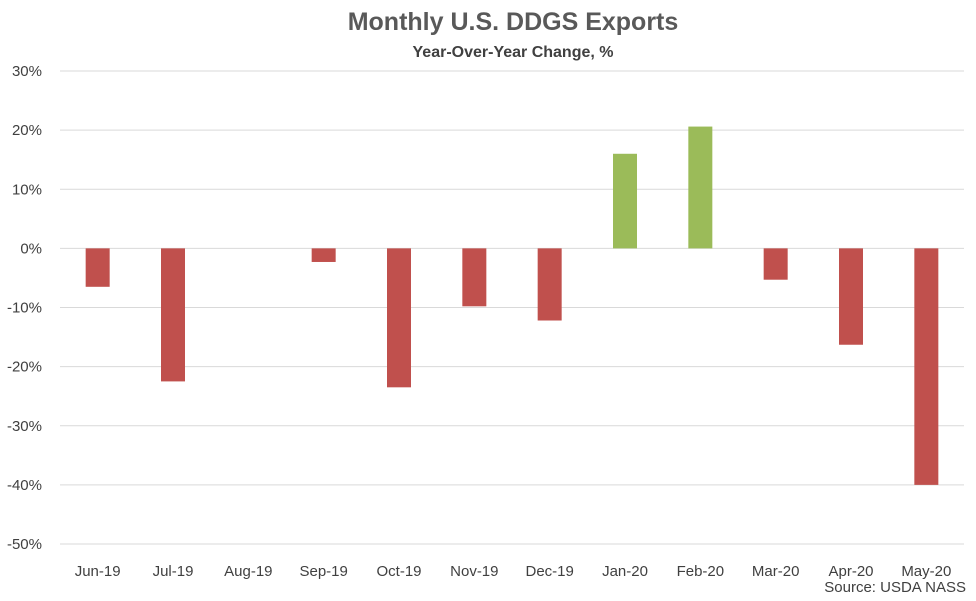 The width and height of the screenshot is (976, 601). Describe the element at coordinates (27, 189) in the screenshot. I see `y-tick-label: 10%` at that location.